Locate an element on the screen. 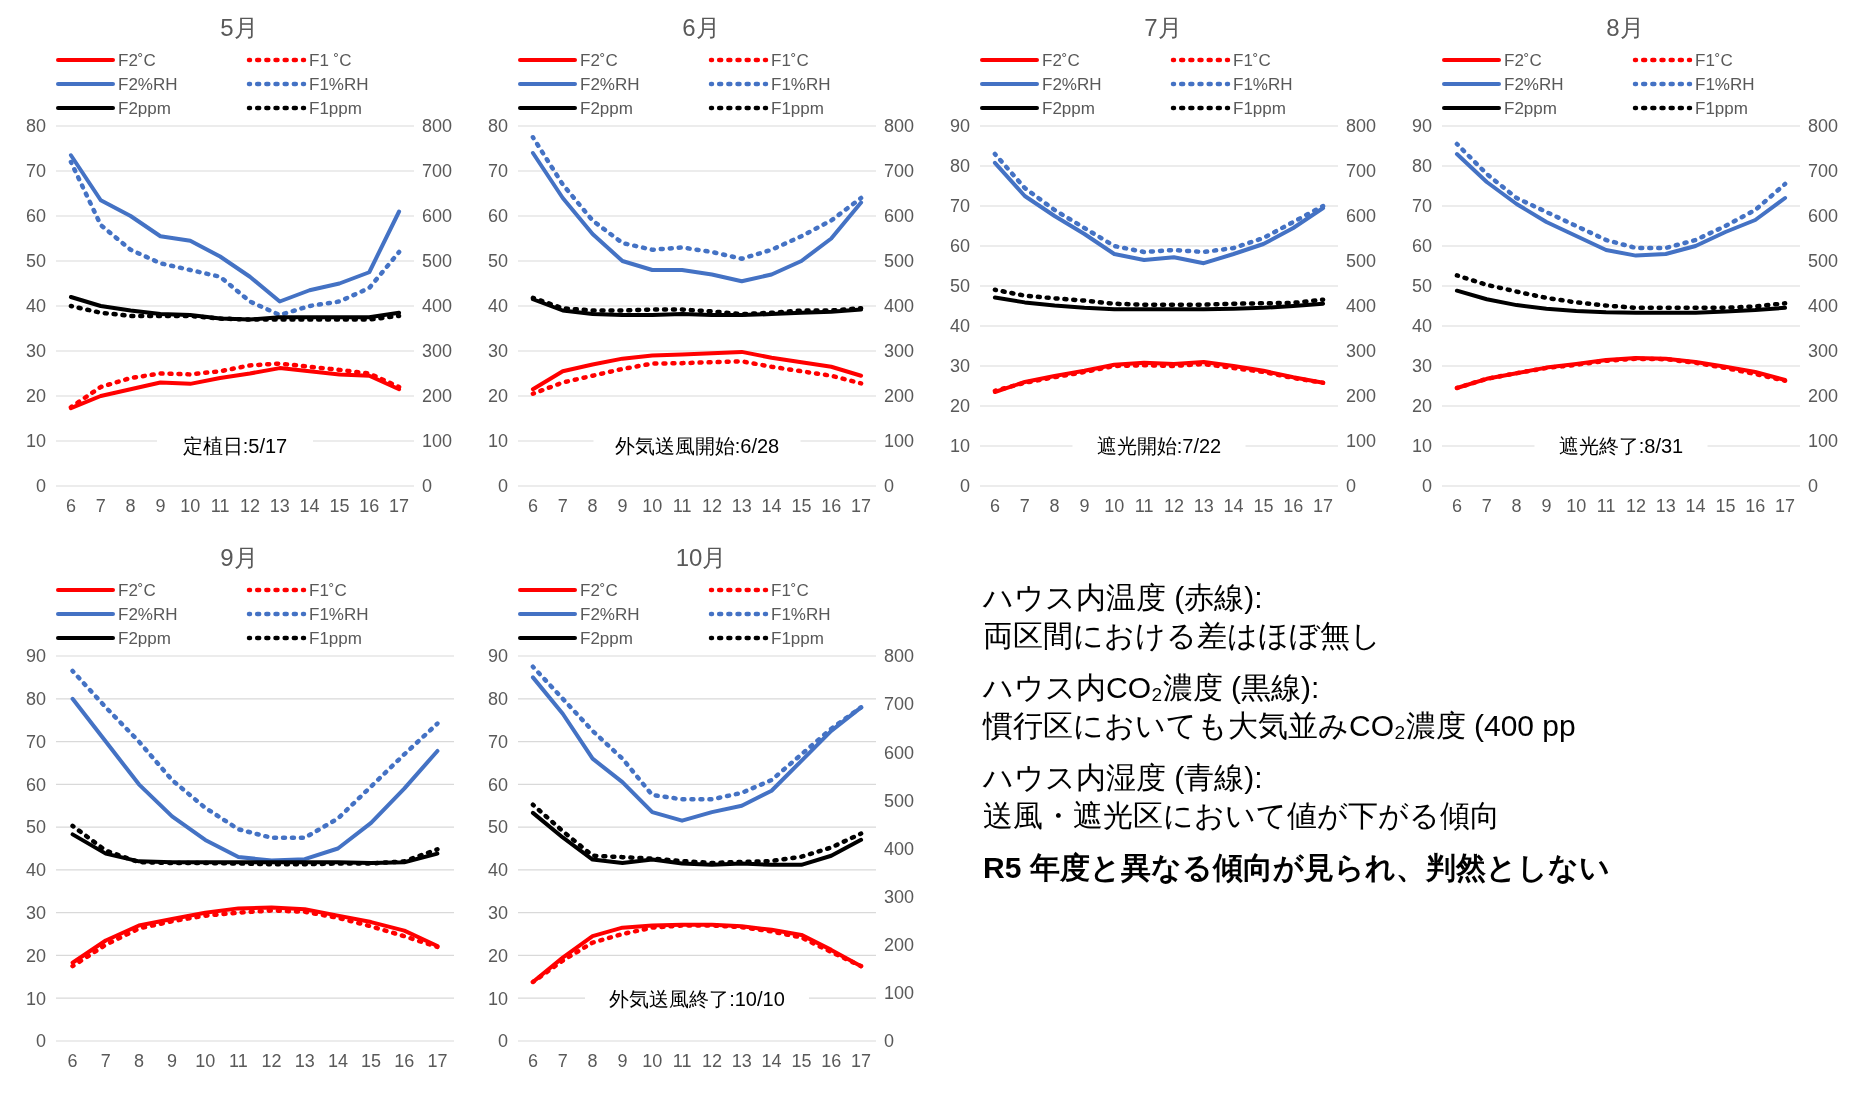  y2-tick-label: 300 is located at coordinates (437, 351).